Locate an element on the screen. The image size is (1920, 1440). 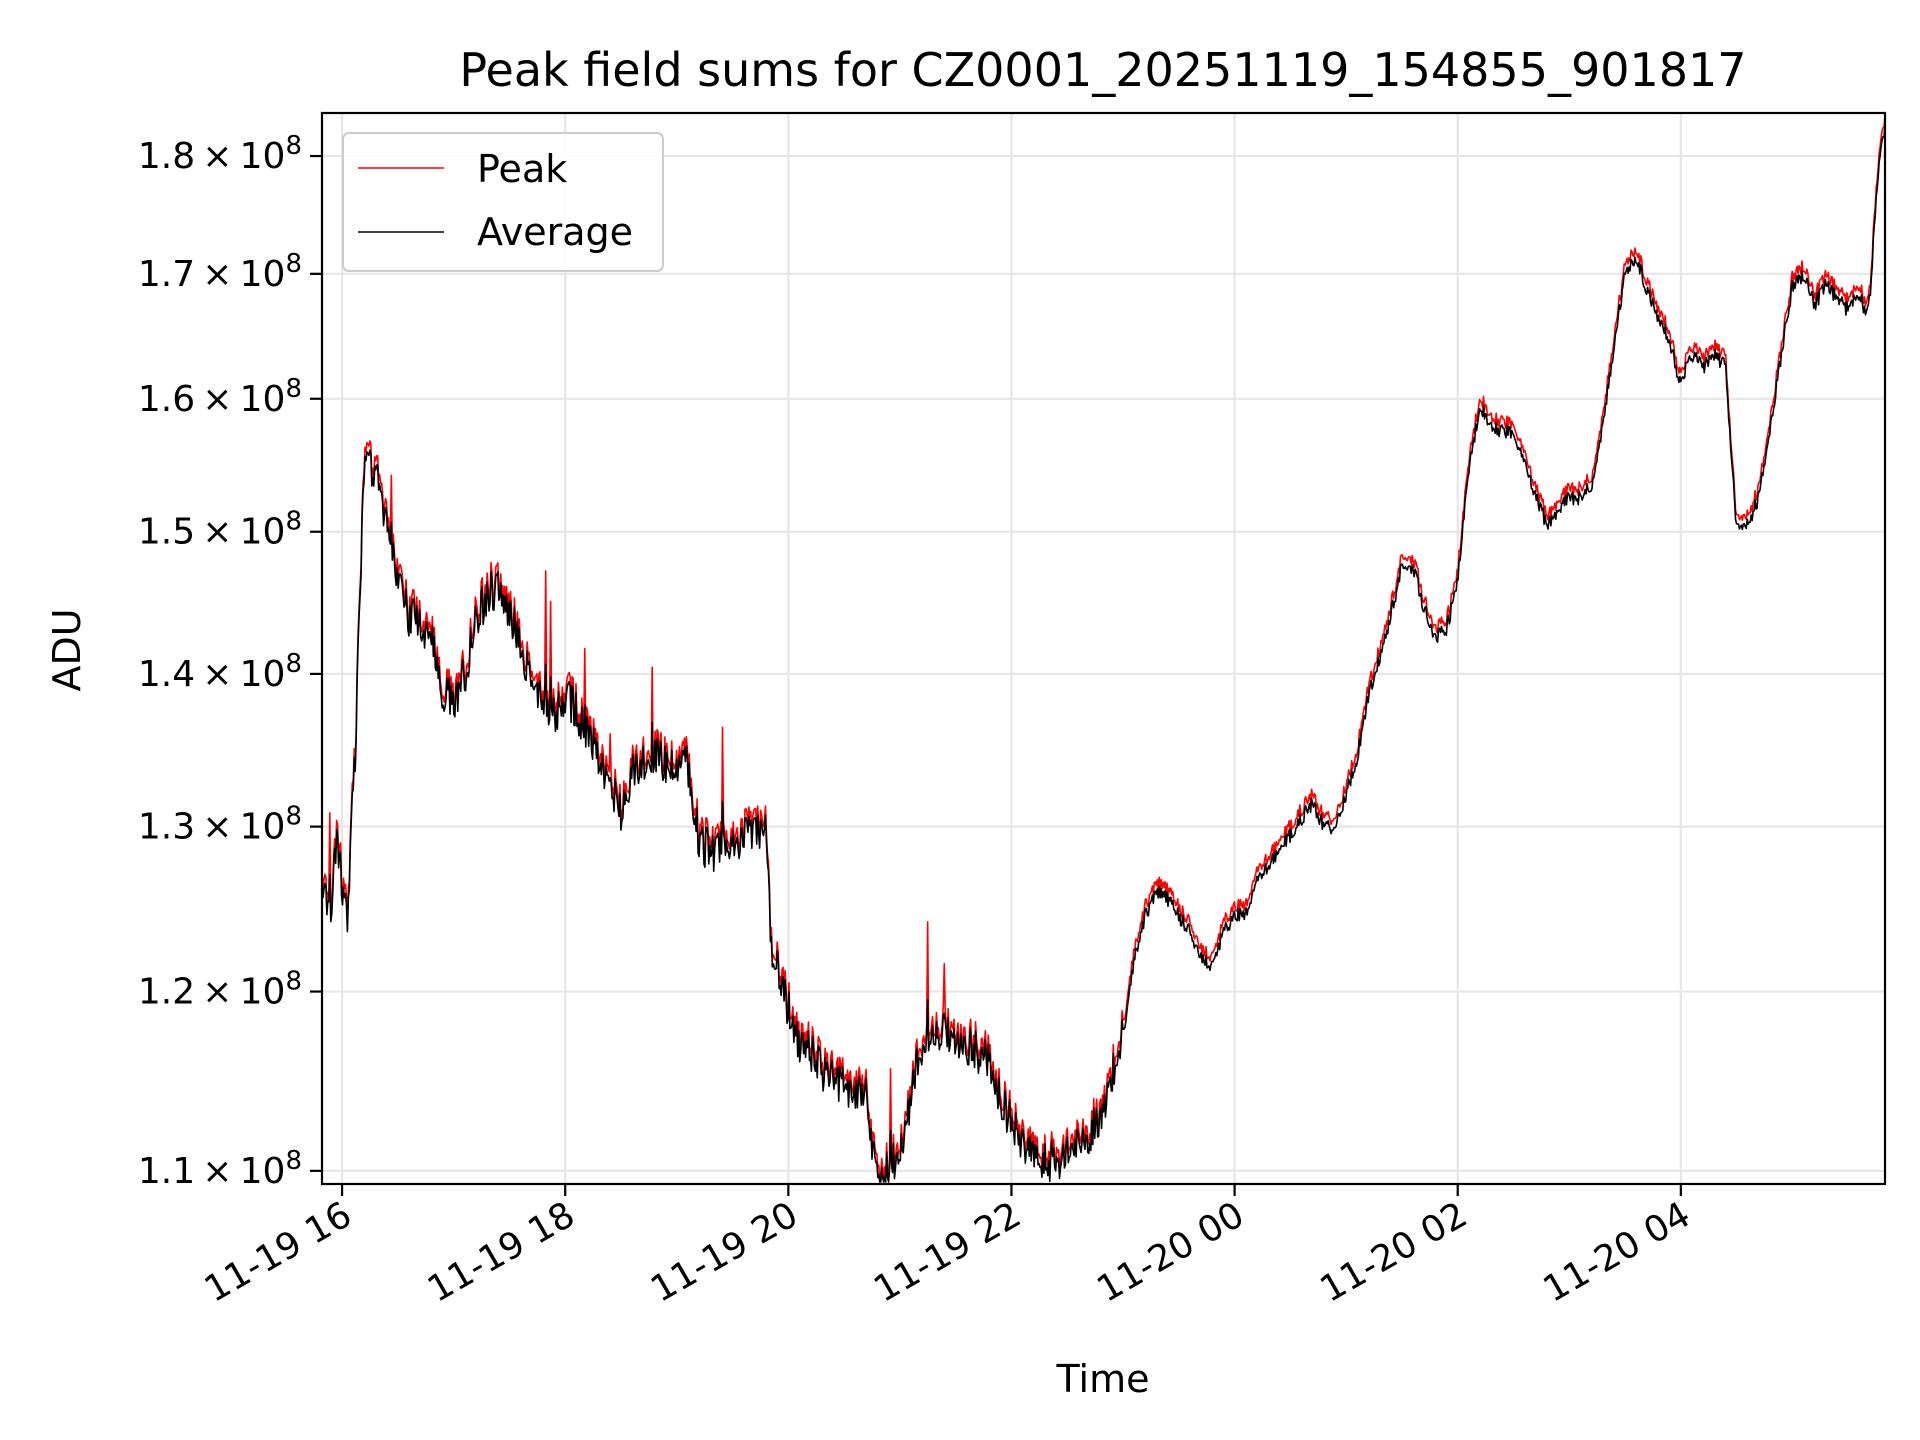
y-tick-label: 1.7 × 108 is located at coordinates (220, 272).